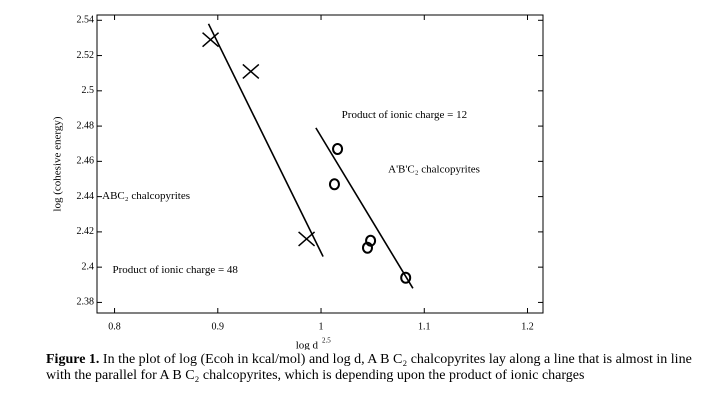 Image resolution: width=727 pixels, height=411 pixels. Describe the element at coordinates (326, 341) in the screenshot. I see `x-axis-label-sup: 2.5` at that location.